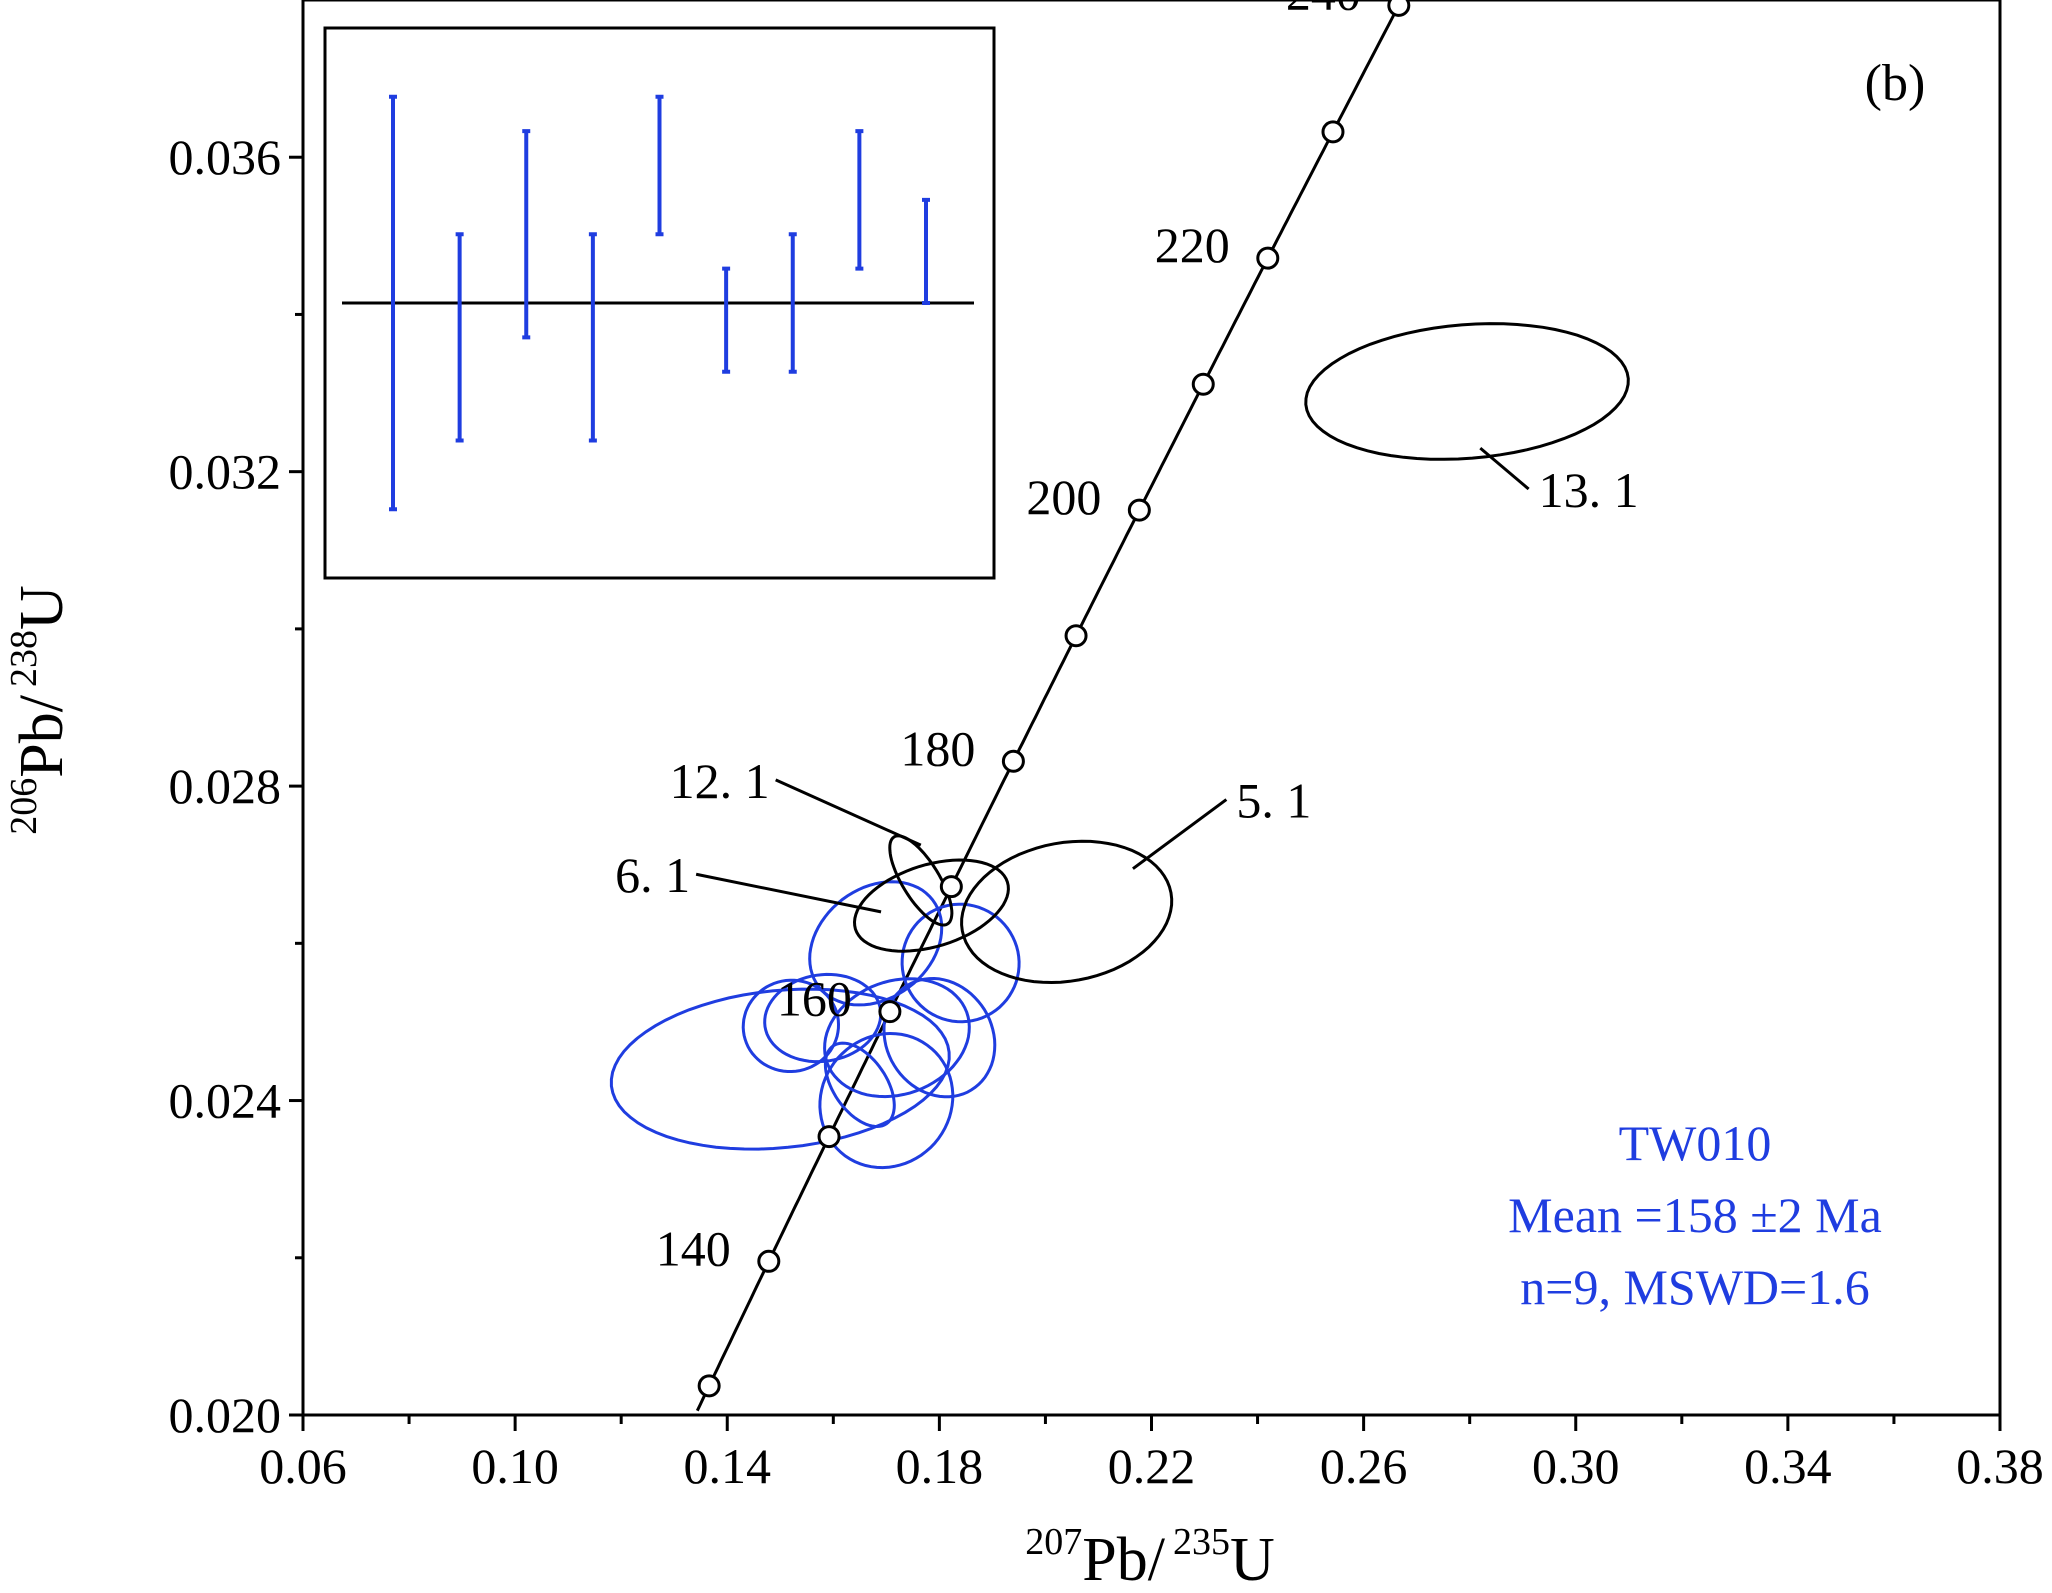 This screenshot has width=2052, height=1593. Describe the element at coordinates (225, 1415) in the screenshot. I see `y-tick-label: 0.020` at that location.